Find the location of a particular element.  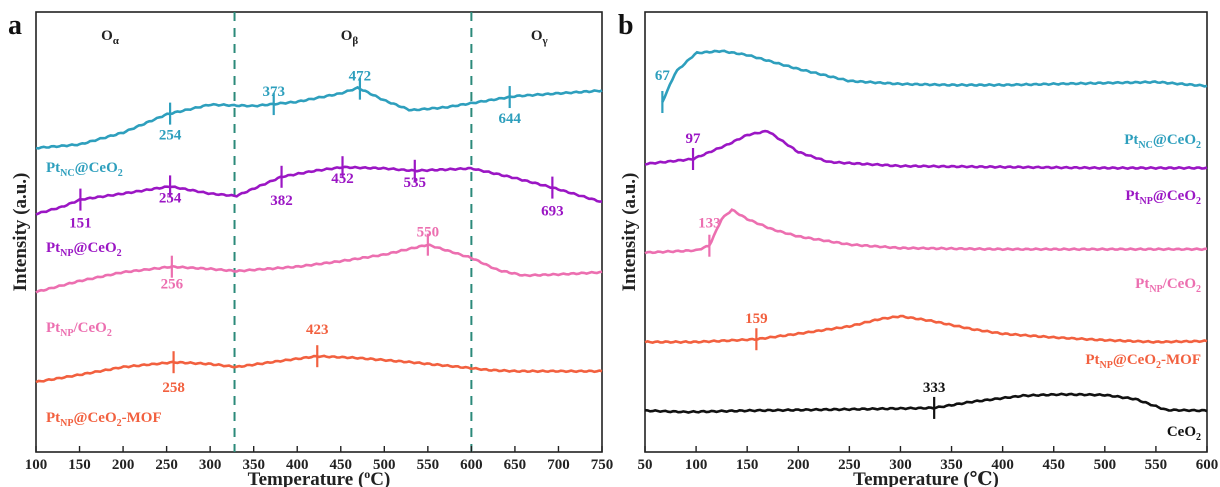

peak-label: 452 is located at coordinates (342, 179).